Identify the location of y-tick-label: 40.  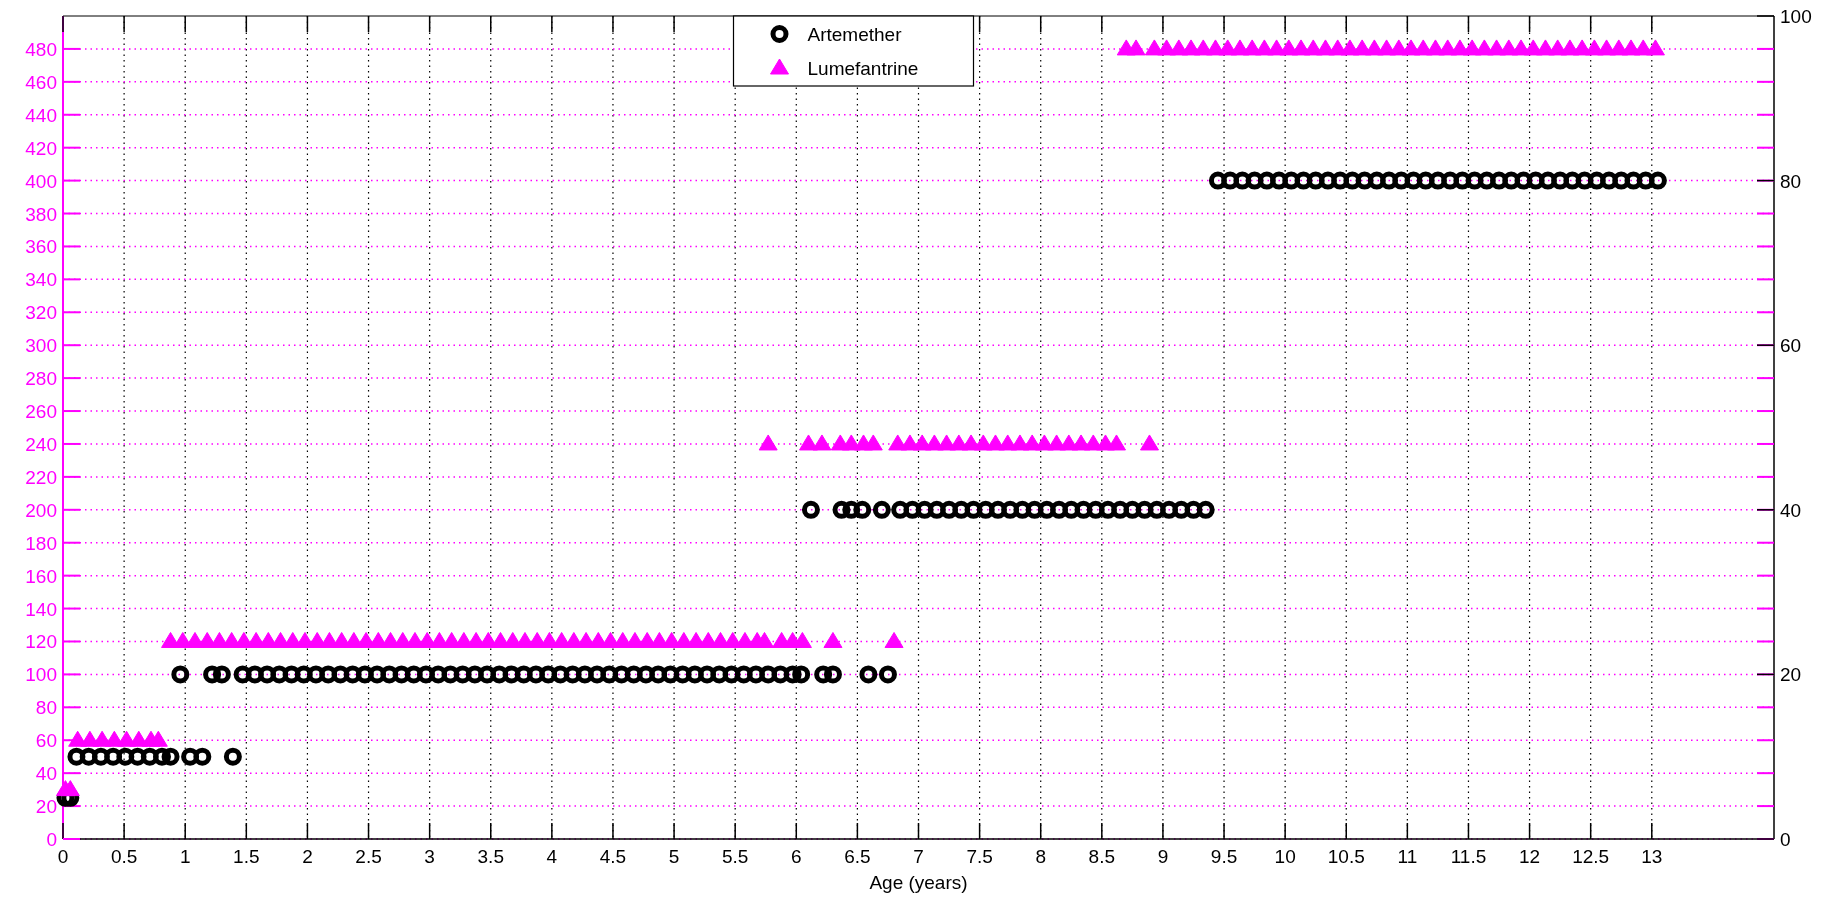
(46, 774).